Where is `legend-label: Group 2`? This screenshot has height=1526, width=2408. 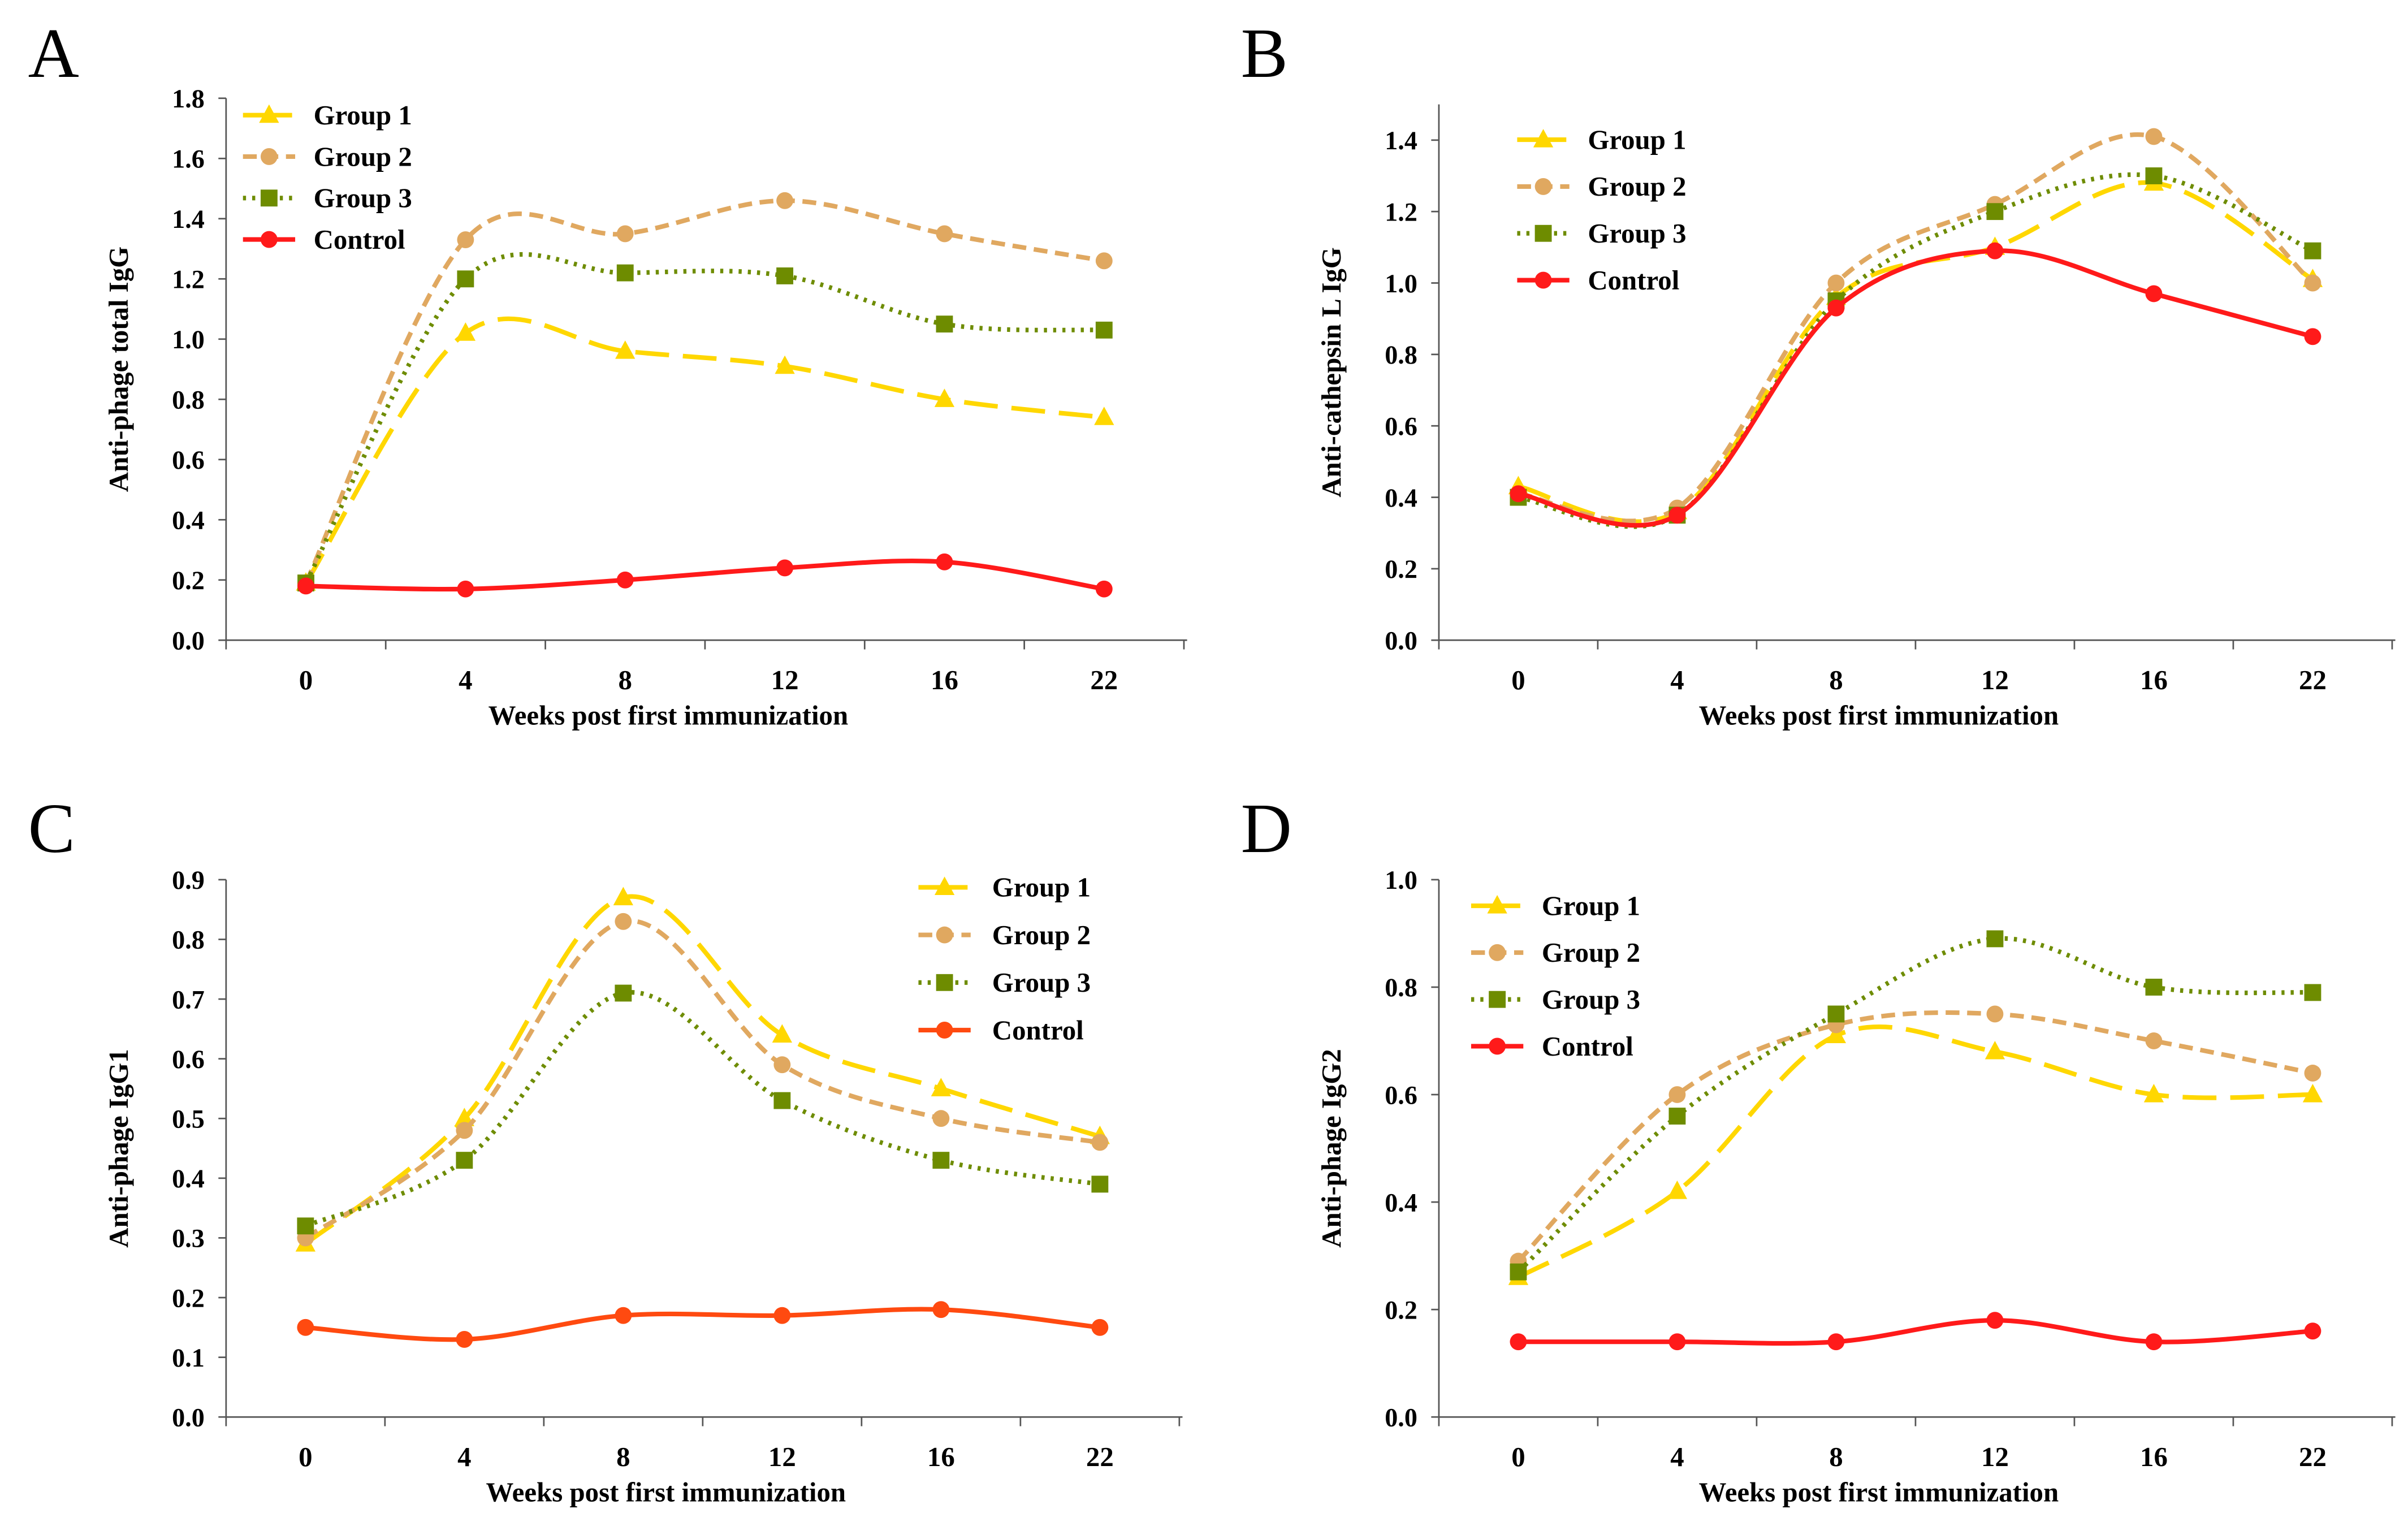 legend-label: Group 2 is located at coordinates (1041, 935).